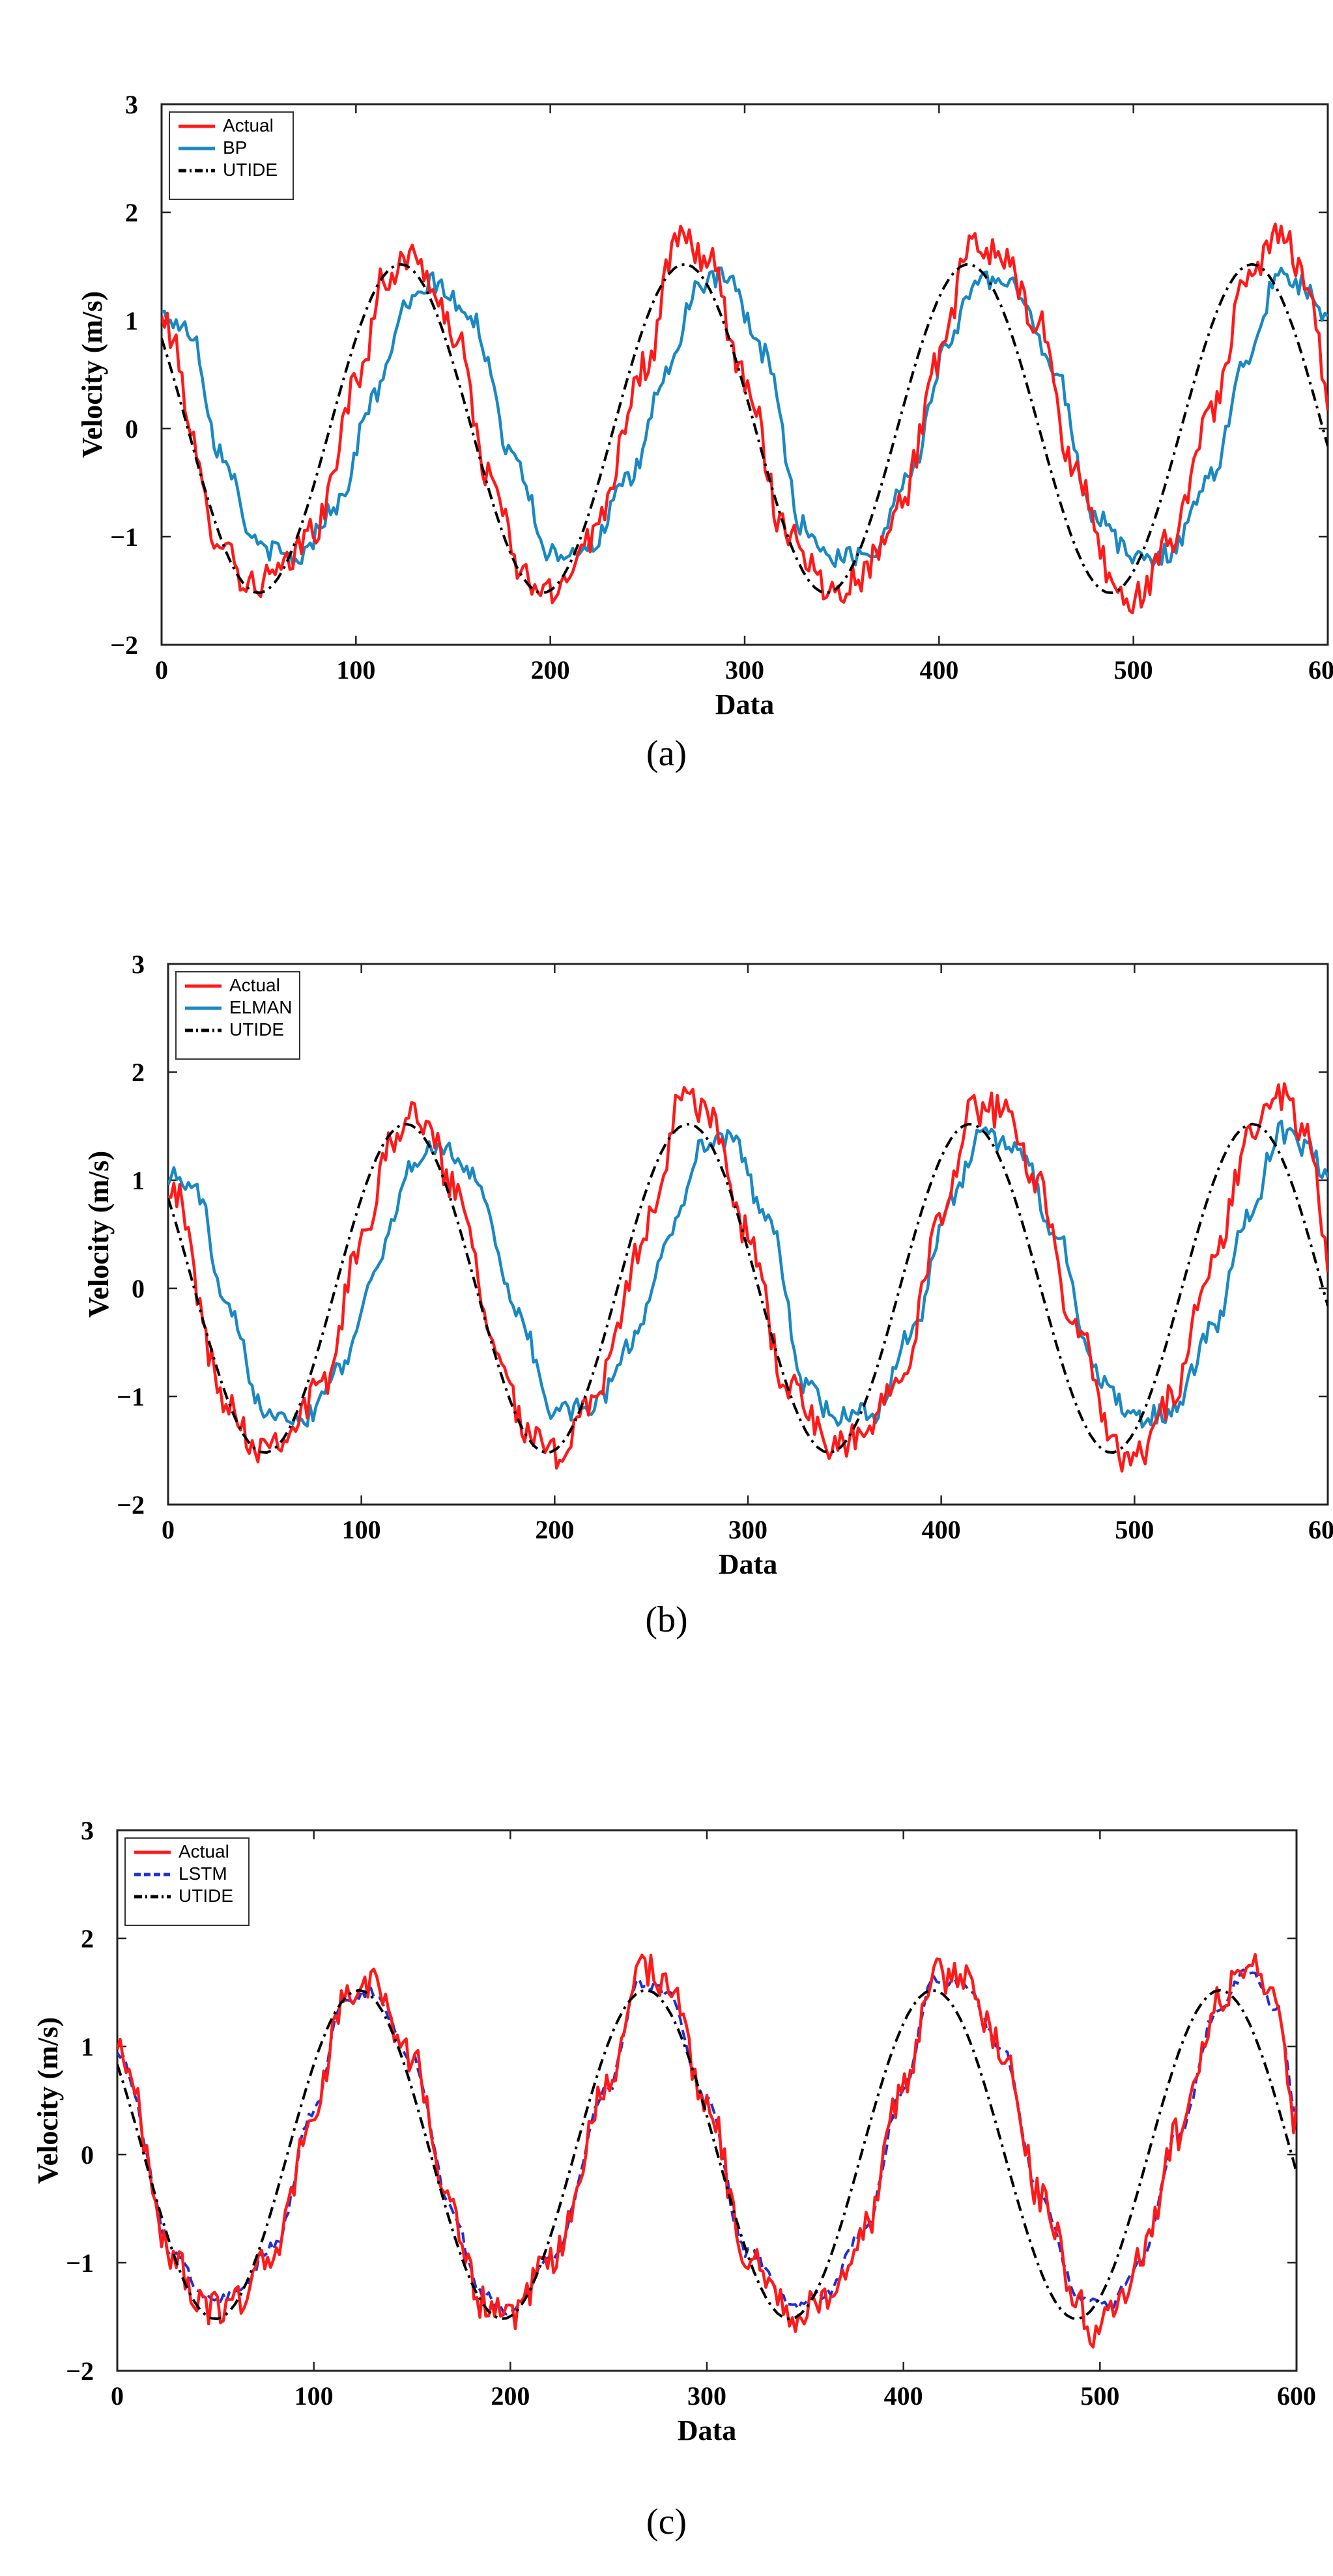  What do you see at coordinates (666, 753) in the screenshot?
I see `caption-a: (a)` at bounding box center [666, 753].